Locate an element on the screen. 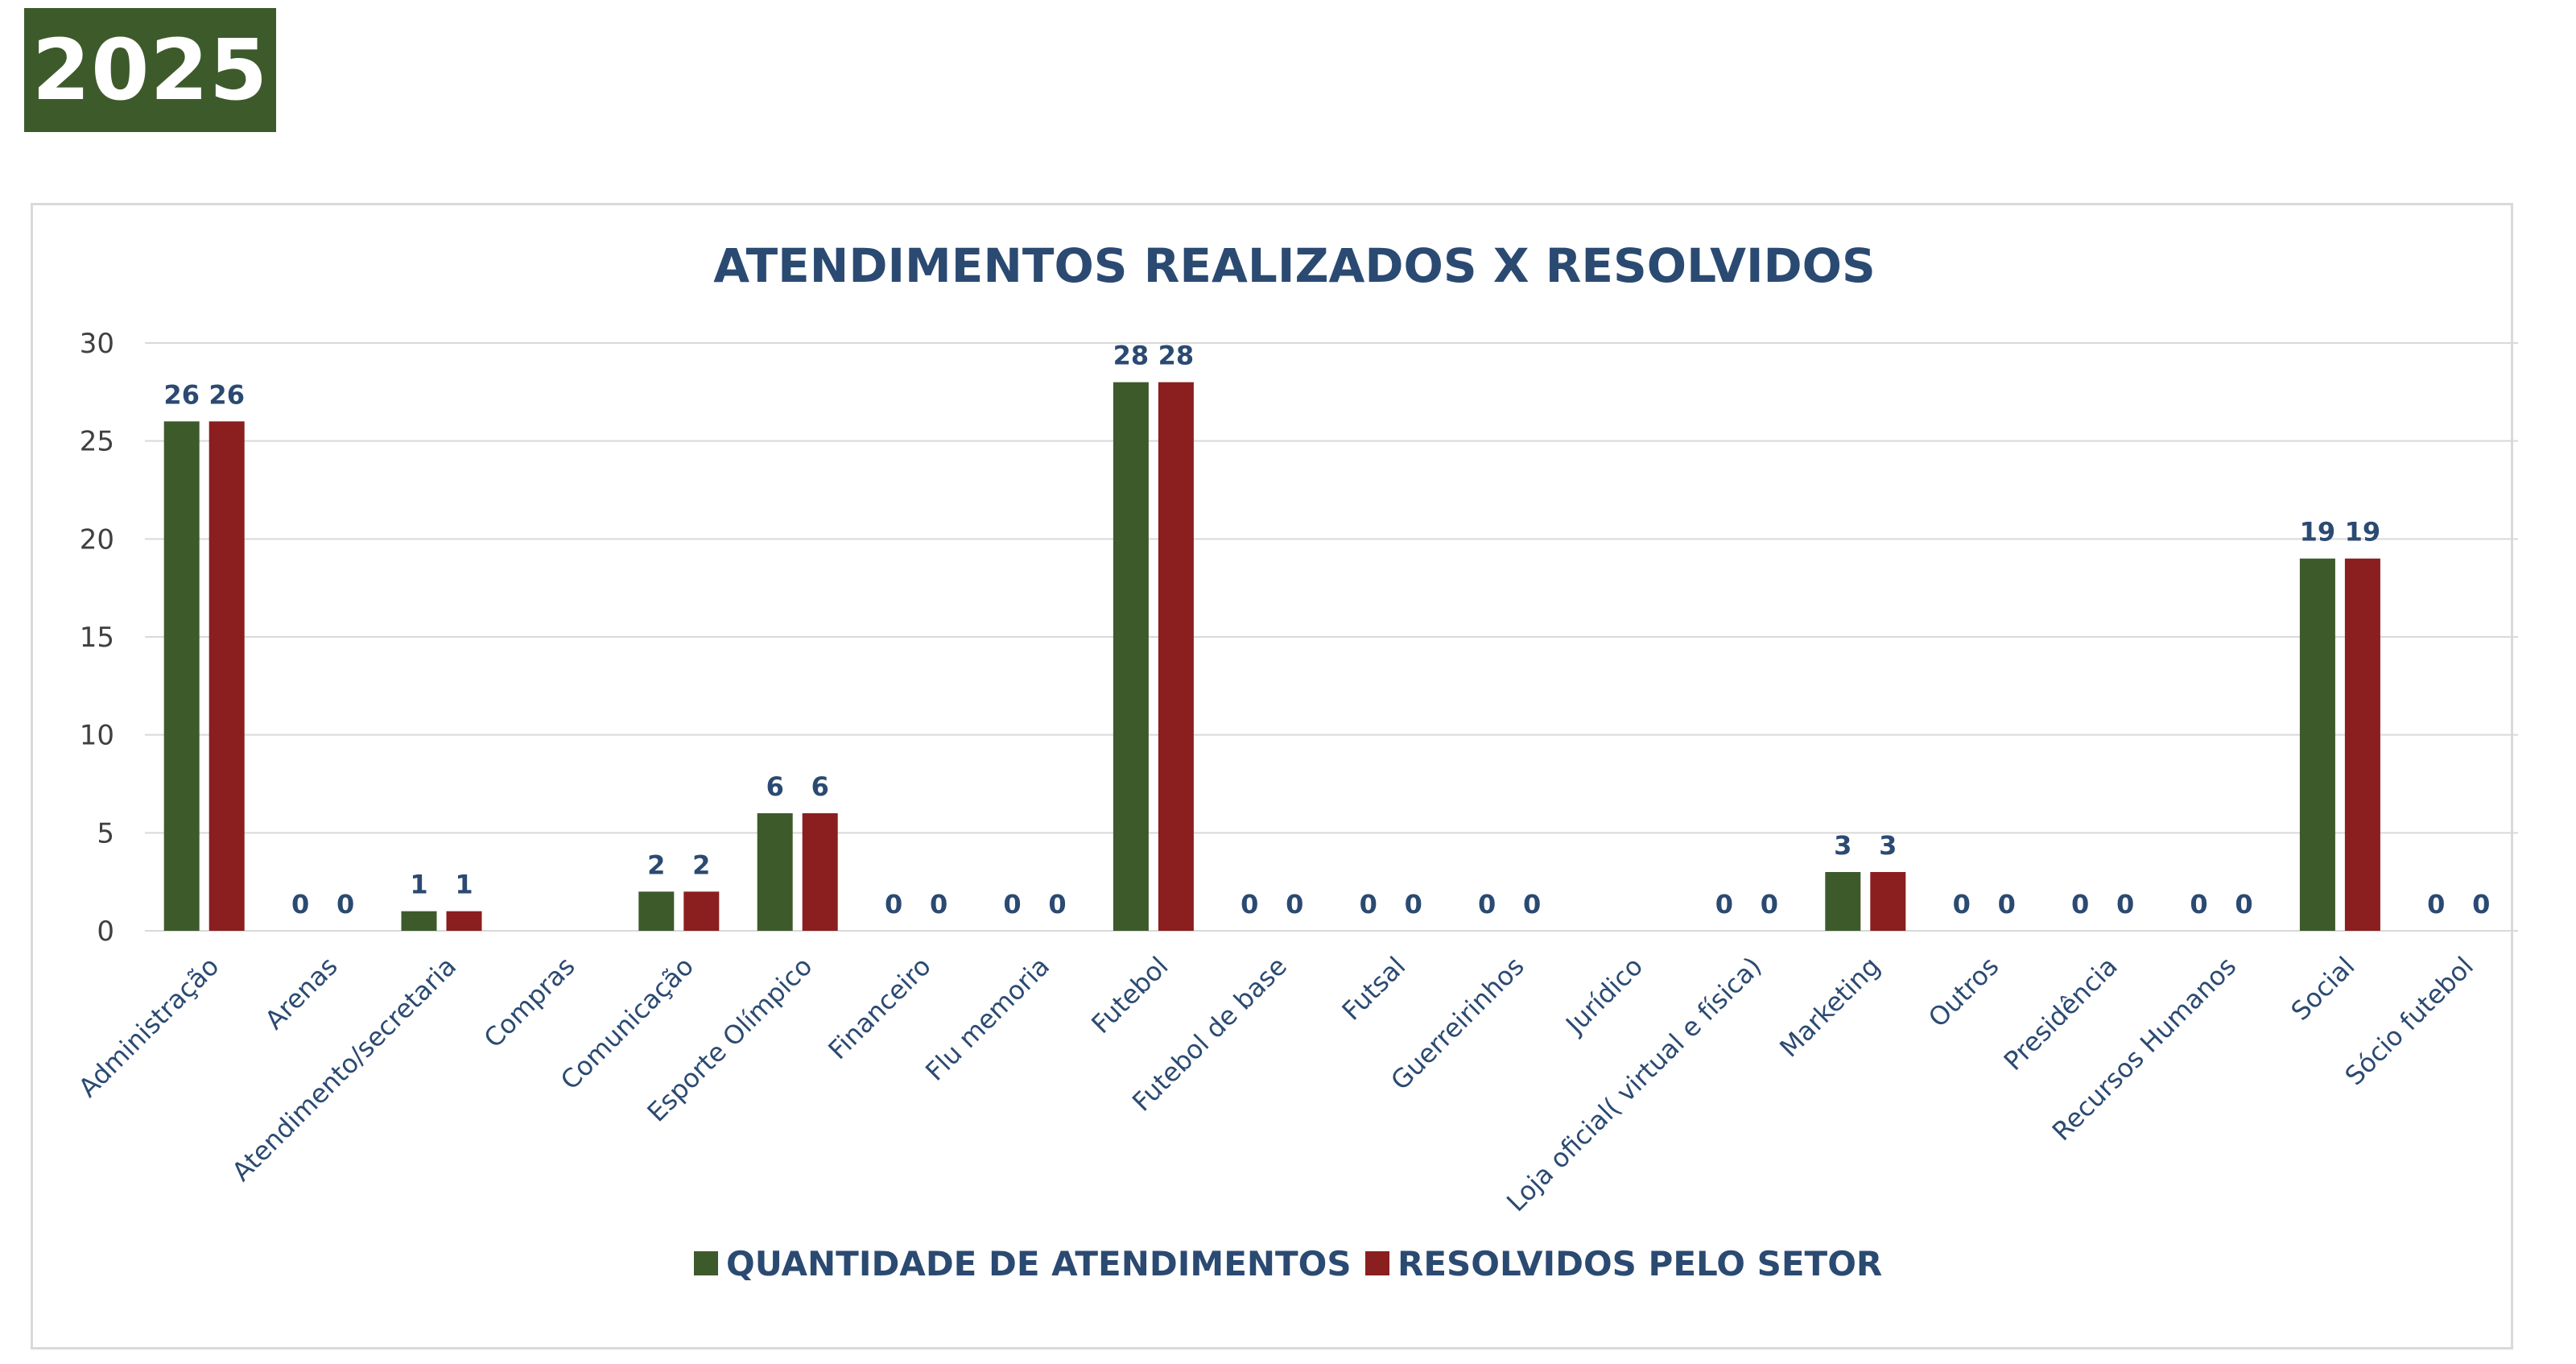 The image size is (2576, 1364). y-tick-label: 10 is located at coordinates (97, 736).